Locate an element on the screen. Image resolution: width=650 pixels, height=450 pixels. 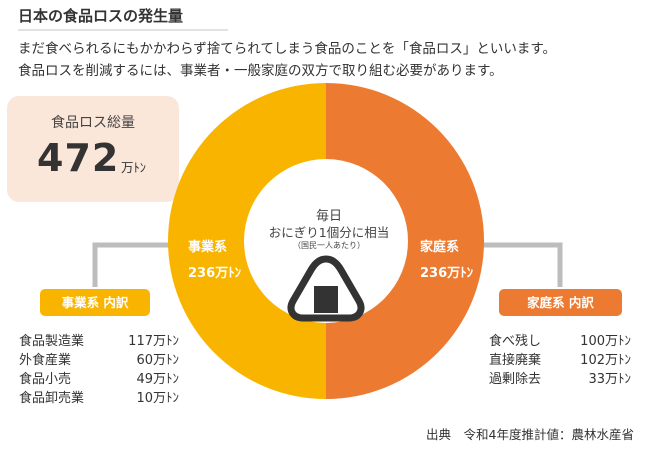
slice-label-household: 家庭系 is located at coordinates (440, 247).